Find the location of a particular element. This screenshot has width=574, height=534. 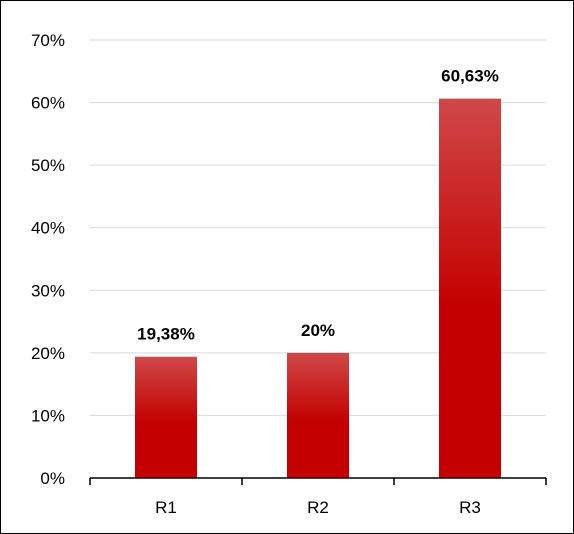

y-tick-label: 60% is located at coordinates (48, 103).